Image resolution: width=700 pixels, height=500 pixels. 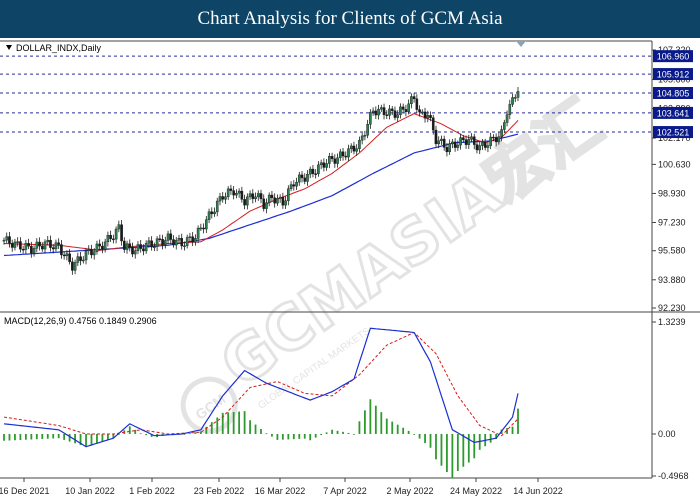 I want to click on symbol-label: DOLLAR_INDX,Daily, so click(x=59, y=48).